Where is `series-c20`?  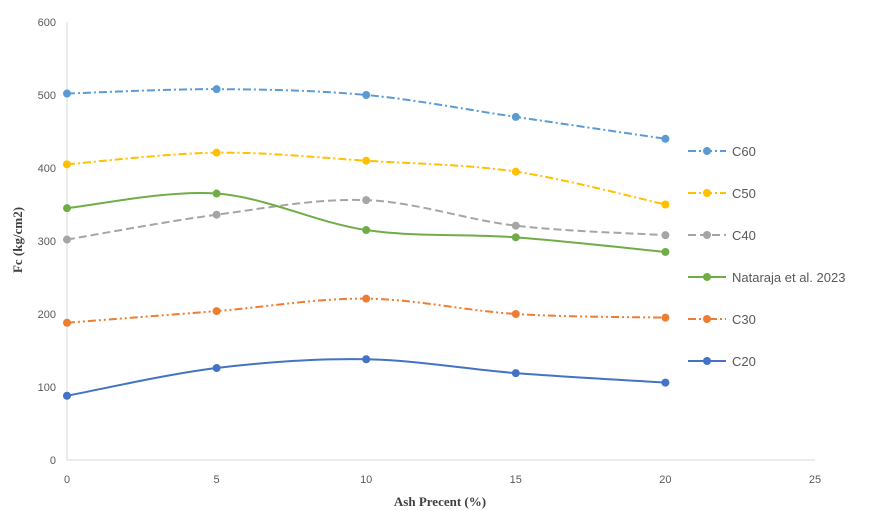 series-c20 is located at coordinates (366, 377).